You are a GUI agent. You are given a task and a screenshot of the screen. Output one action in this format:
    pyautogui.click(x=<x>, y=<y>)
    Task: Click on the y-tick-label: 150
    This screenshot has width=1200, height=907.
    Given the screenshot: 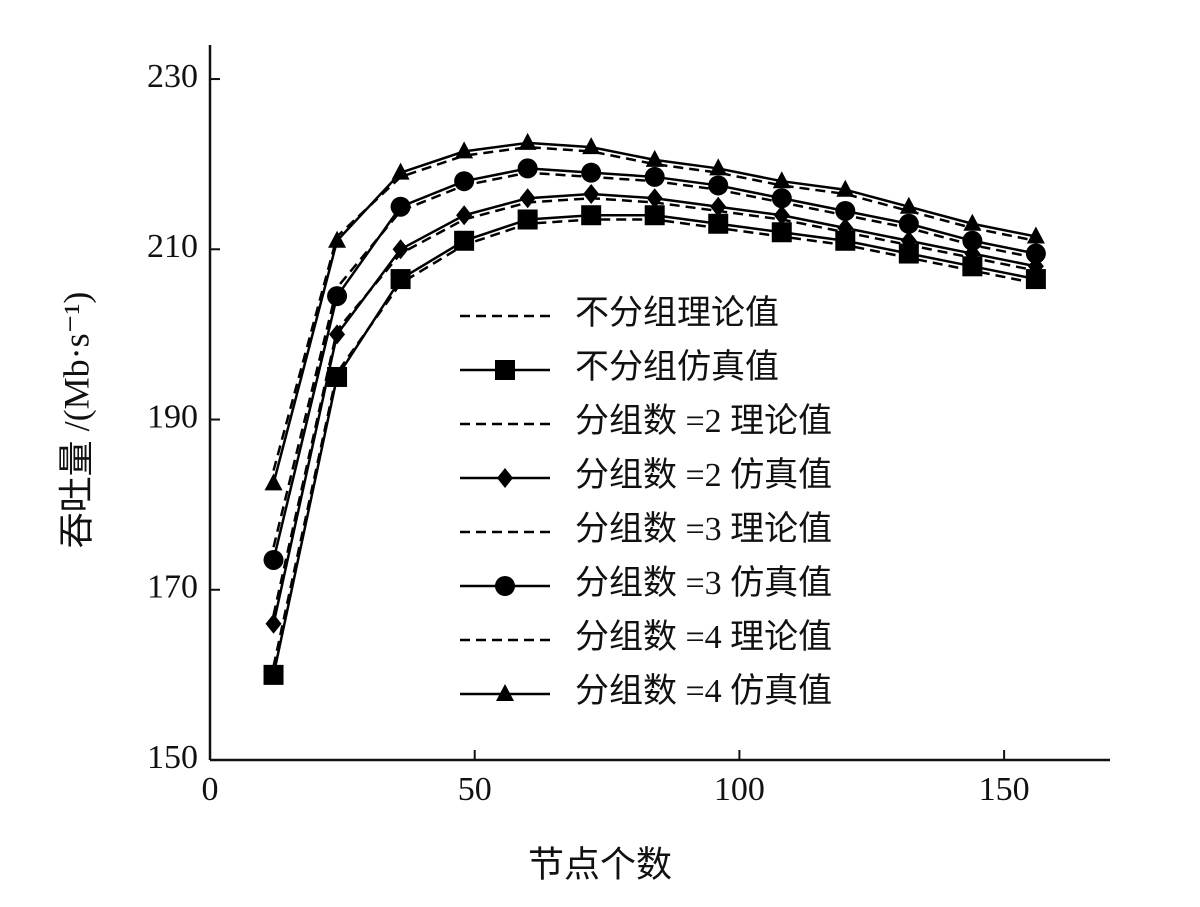 What is the action you would take?
    pyautogui.click(x=172, y=757)
    